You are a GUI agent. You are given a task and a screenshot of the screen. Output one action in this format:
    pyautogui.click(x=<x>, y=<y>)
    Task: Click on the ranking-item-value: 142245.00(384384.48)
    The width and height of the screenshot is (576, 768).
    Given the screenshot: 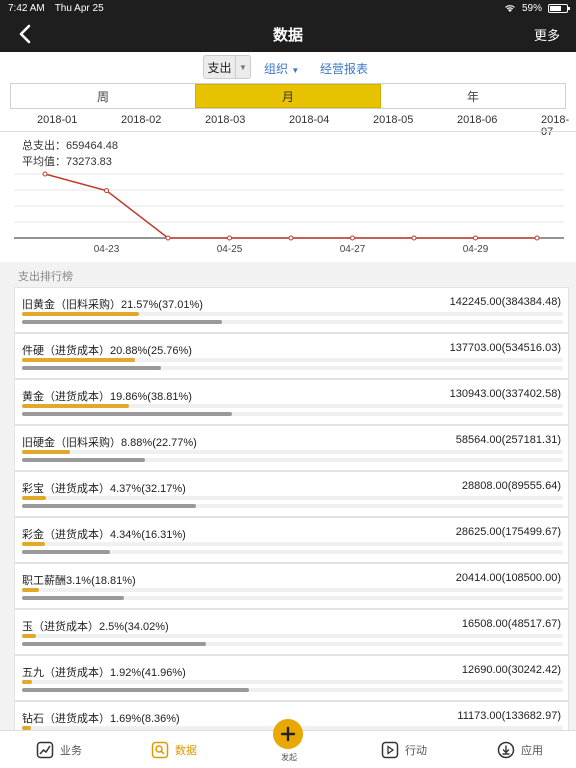 What is the action you would take?
    pyautogui.click(x=505, y=302)
    